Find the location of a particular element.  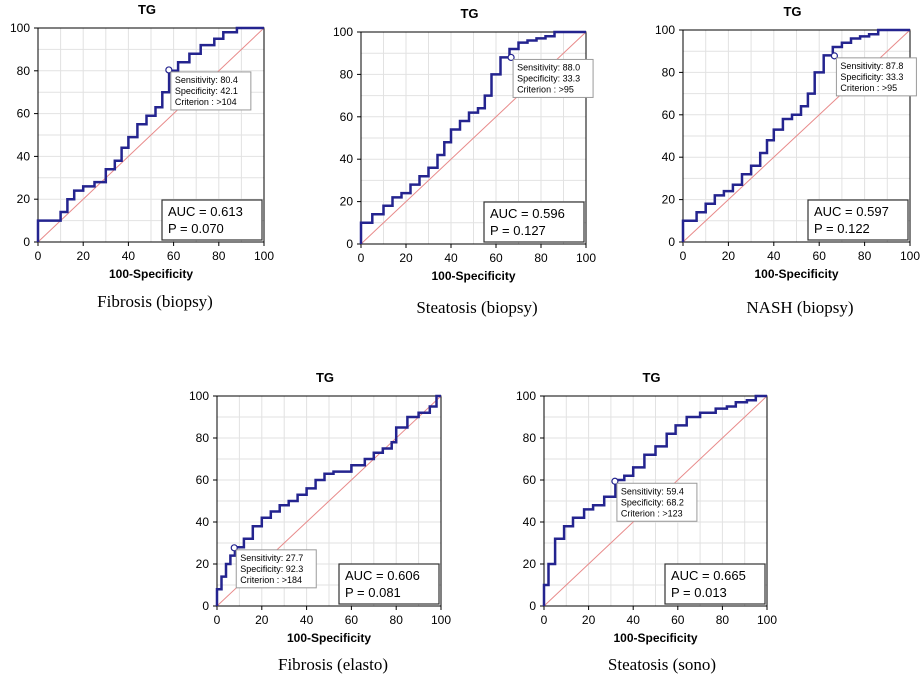

criterion-tooltip-line: Specificity: 42.1 is located at coordinates (206, 91).